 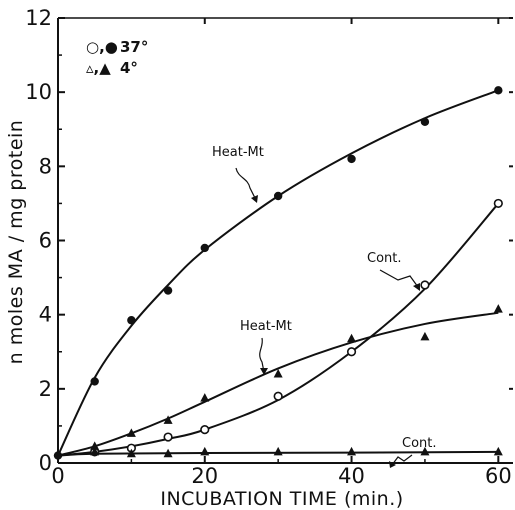 I want to click on y-tick-label: 6, so click(x=45, y=241).